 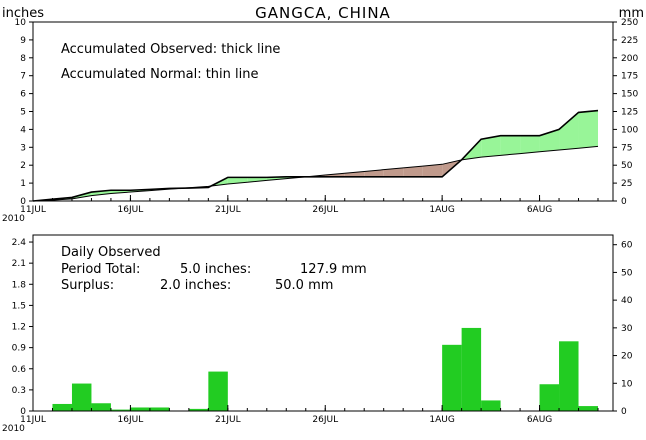 I want to click on bottom-x-axis-ticks: 11JUL 16JUL 21JUL 26JUL 1AUG 6AUG 2010, so click(x=300, y=419).